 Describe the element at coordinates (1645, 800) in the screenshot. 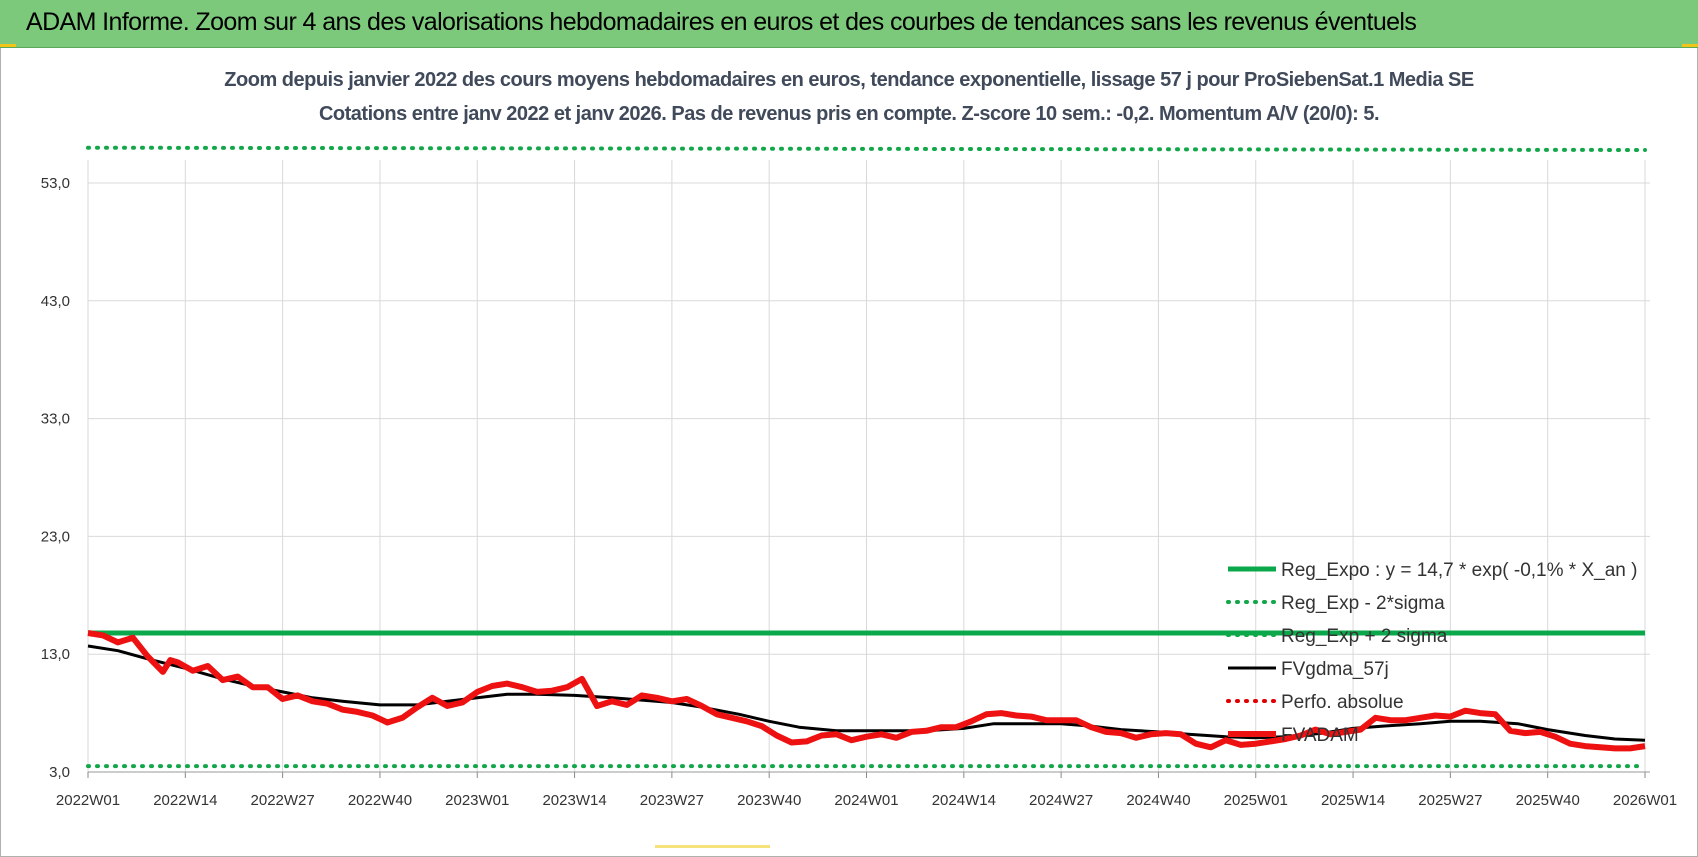

I see `x-tick-label: 2026W01` at that location.